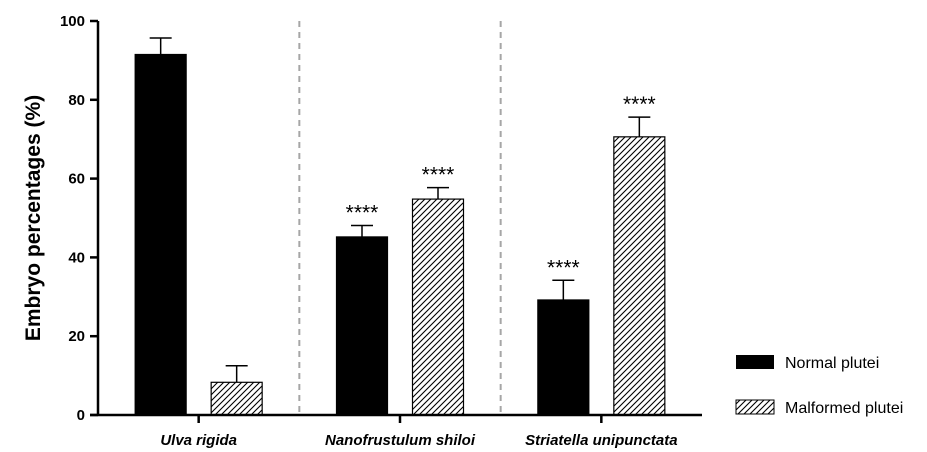 The height and width of the screenshot is (452, 927). Describe the element at coordinates (755, 407) in the screenshot. I see `legend-swatch-malformed-plutei` at that location.